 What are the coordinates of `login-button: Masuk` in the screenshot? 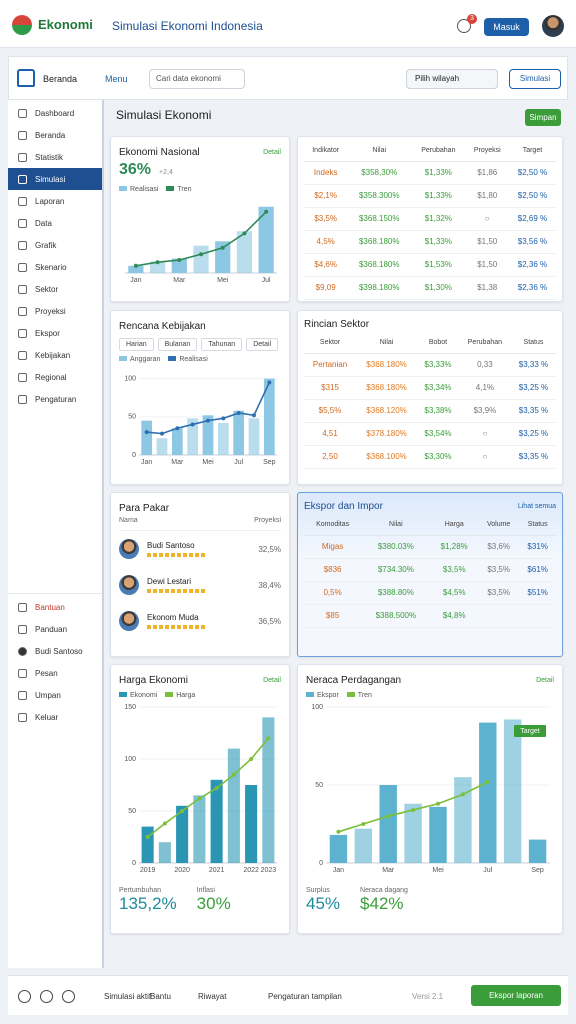 It's located at (506, 27).